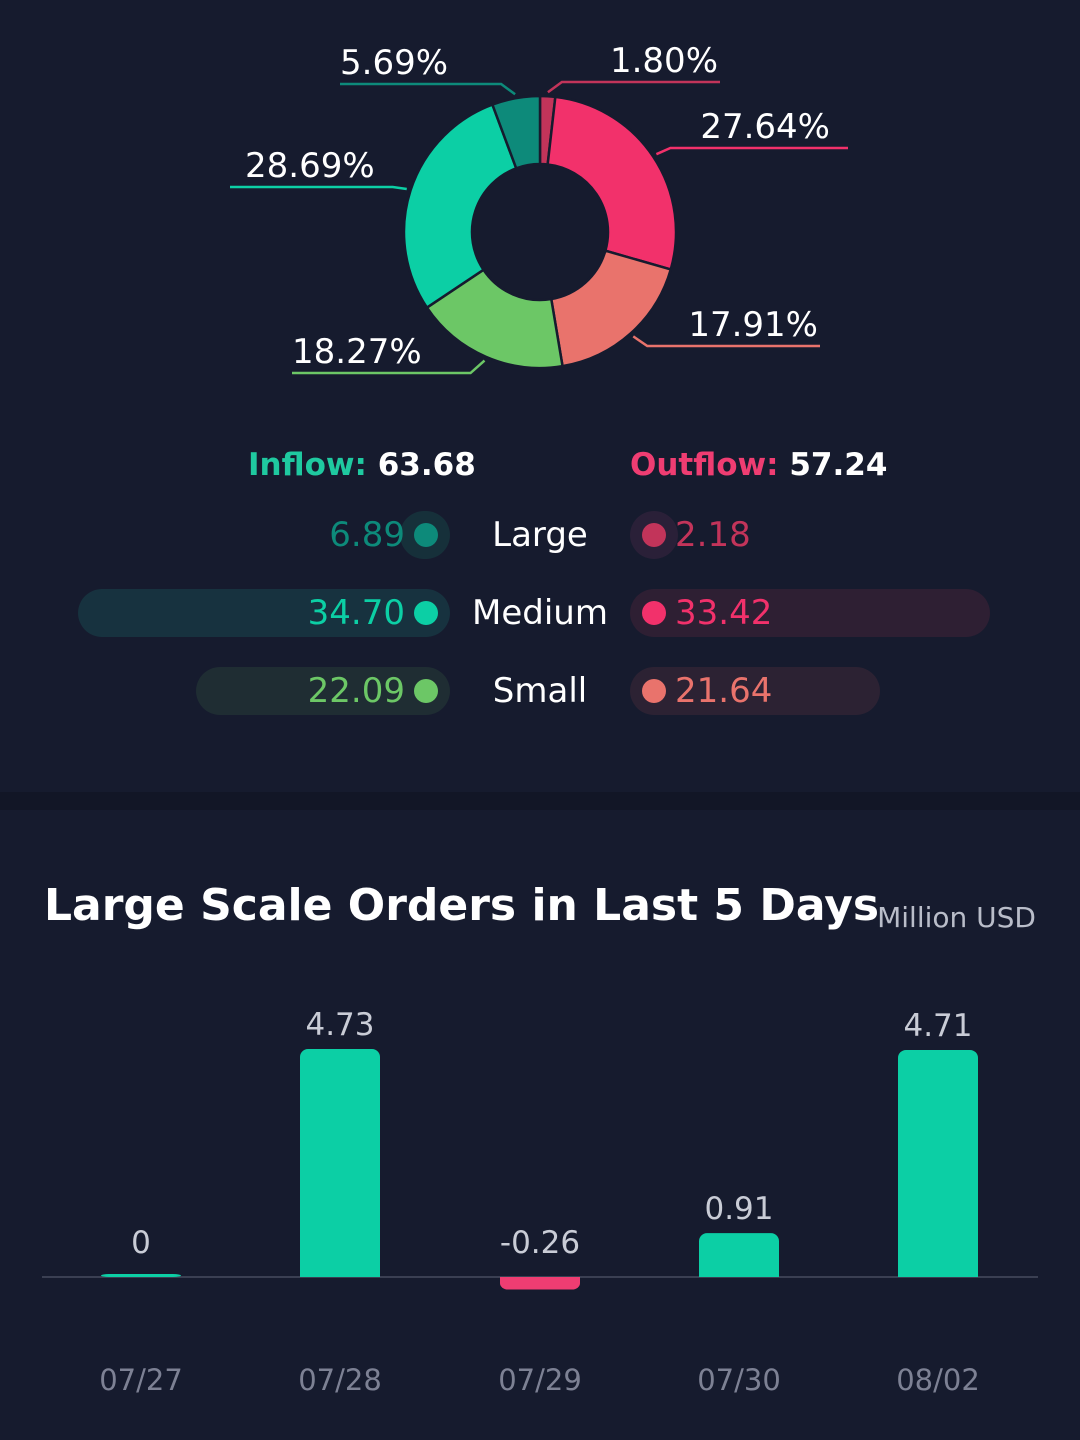 The image size is (1080, 1440). Describe the element at coordinates (339, 1025) in the screenshot. I see `bar-value-label: 4.73` at that location.